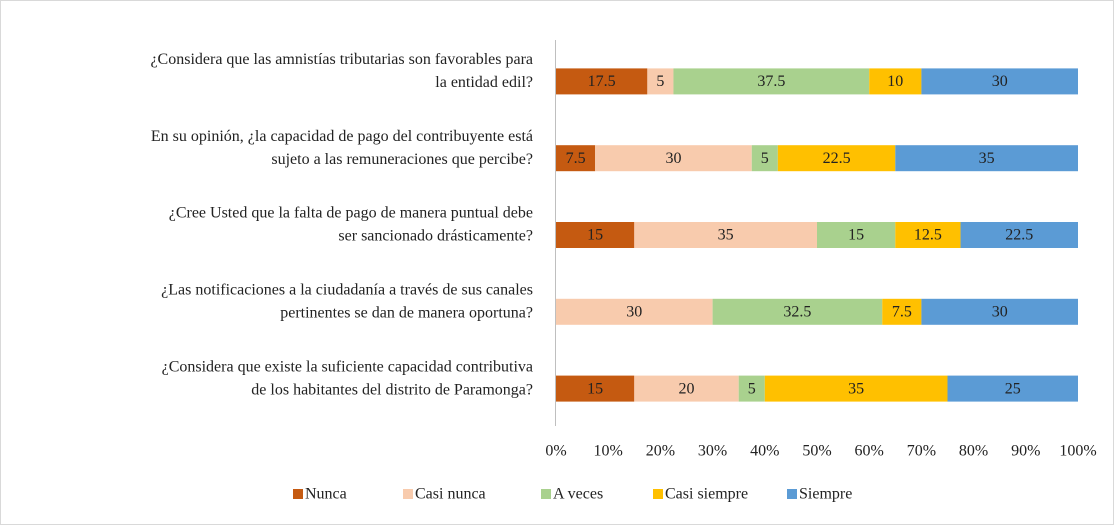 The image size is (1114, 525). I want to click on data-label: 20, so click(687, 388).